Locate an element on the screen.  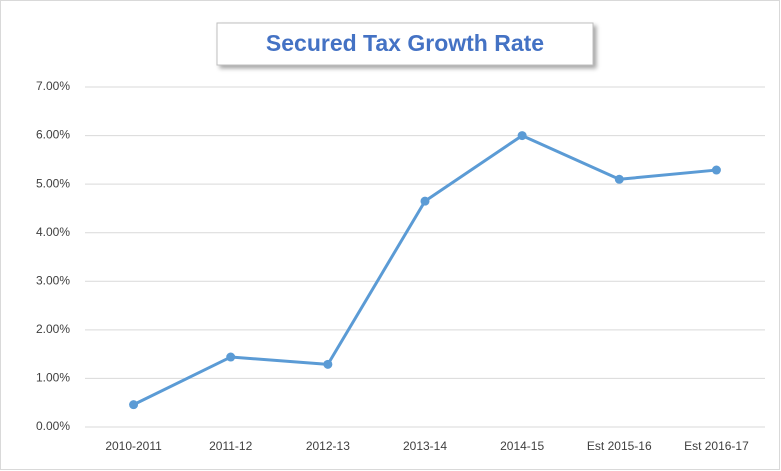
x-tick-label: Est 2015-16 is located at coordinates (619, 446).